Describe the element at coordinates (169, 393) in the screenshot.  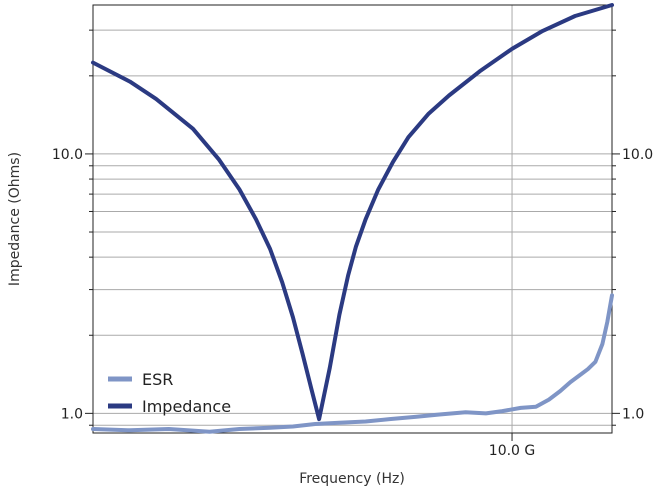
I see `legend: ESR Impedance` at that location.